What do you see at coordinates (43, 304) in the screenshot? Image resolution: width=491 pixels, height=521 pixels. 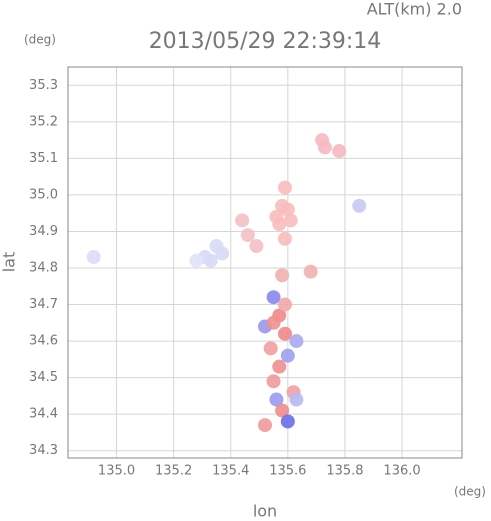 I see `y-tick-label: 34.7` at bounding box center [43, 304].